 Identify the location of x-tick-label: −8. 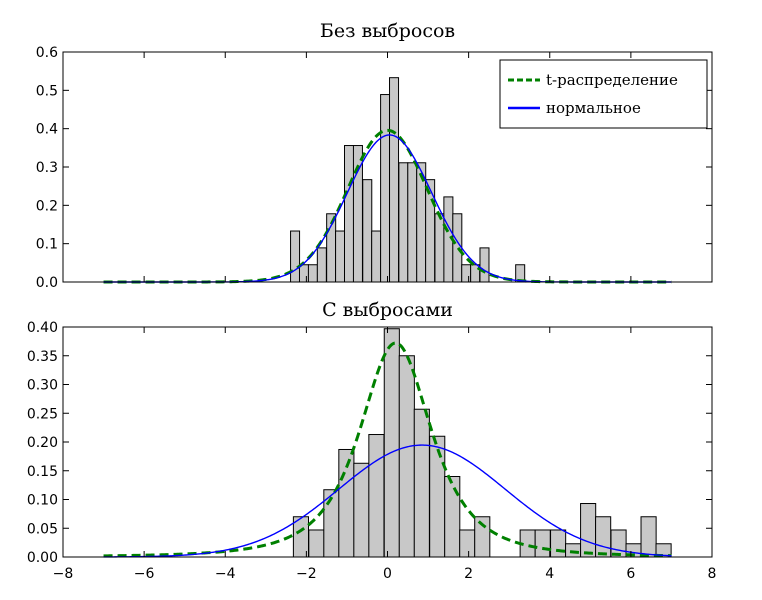
(63, 574).